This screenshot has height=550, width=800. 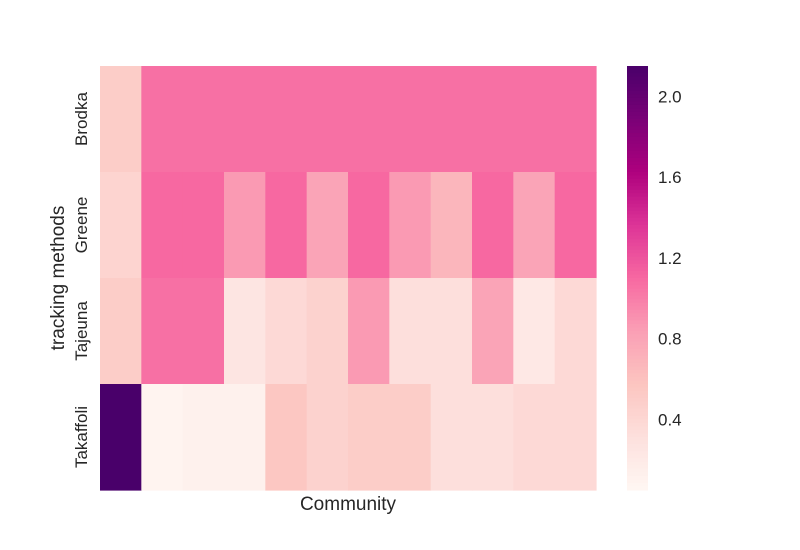 I want to click on y-axis-label: tracking methods, so click(x=58, y=278).